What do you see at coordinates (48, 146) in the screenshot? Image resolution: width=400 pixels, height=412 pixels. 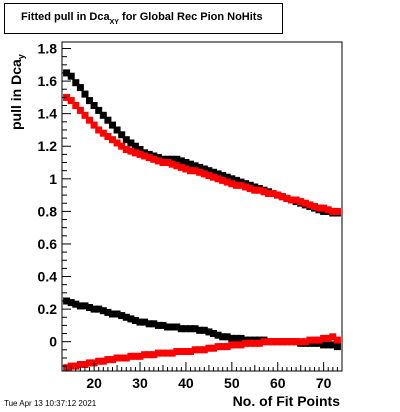 I see `y-tick-label: 1.2` at bounding box center [48, 146].